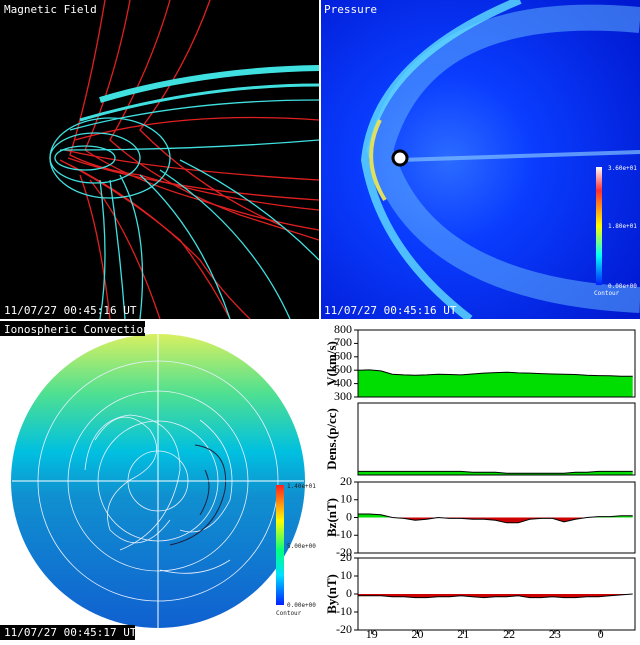 The width and height of the screenshot is (640, 645). Describe the element at coordinates (601, 633) in the screenshot. I see `x-tick-label: 0` at that location.